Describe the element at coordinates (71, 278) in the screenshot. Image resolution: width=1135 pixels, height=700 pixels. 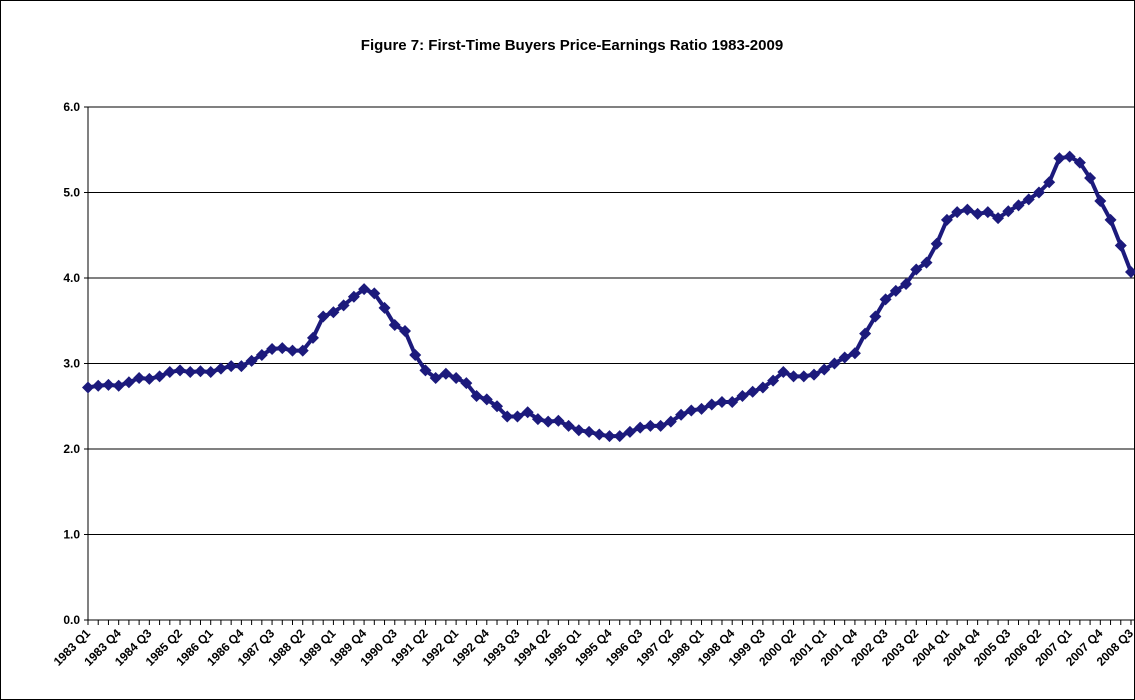
I see `y-tick-label: 4.0` at that location.